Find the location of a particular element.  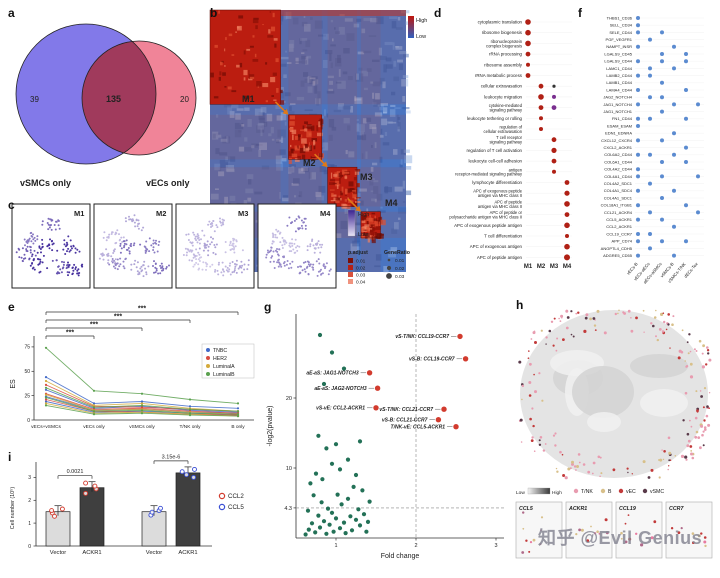

svg-text: LAMA4_CD44 is located at coordinates (619, 89).